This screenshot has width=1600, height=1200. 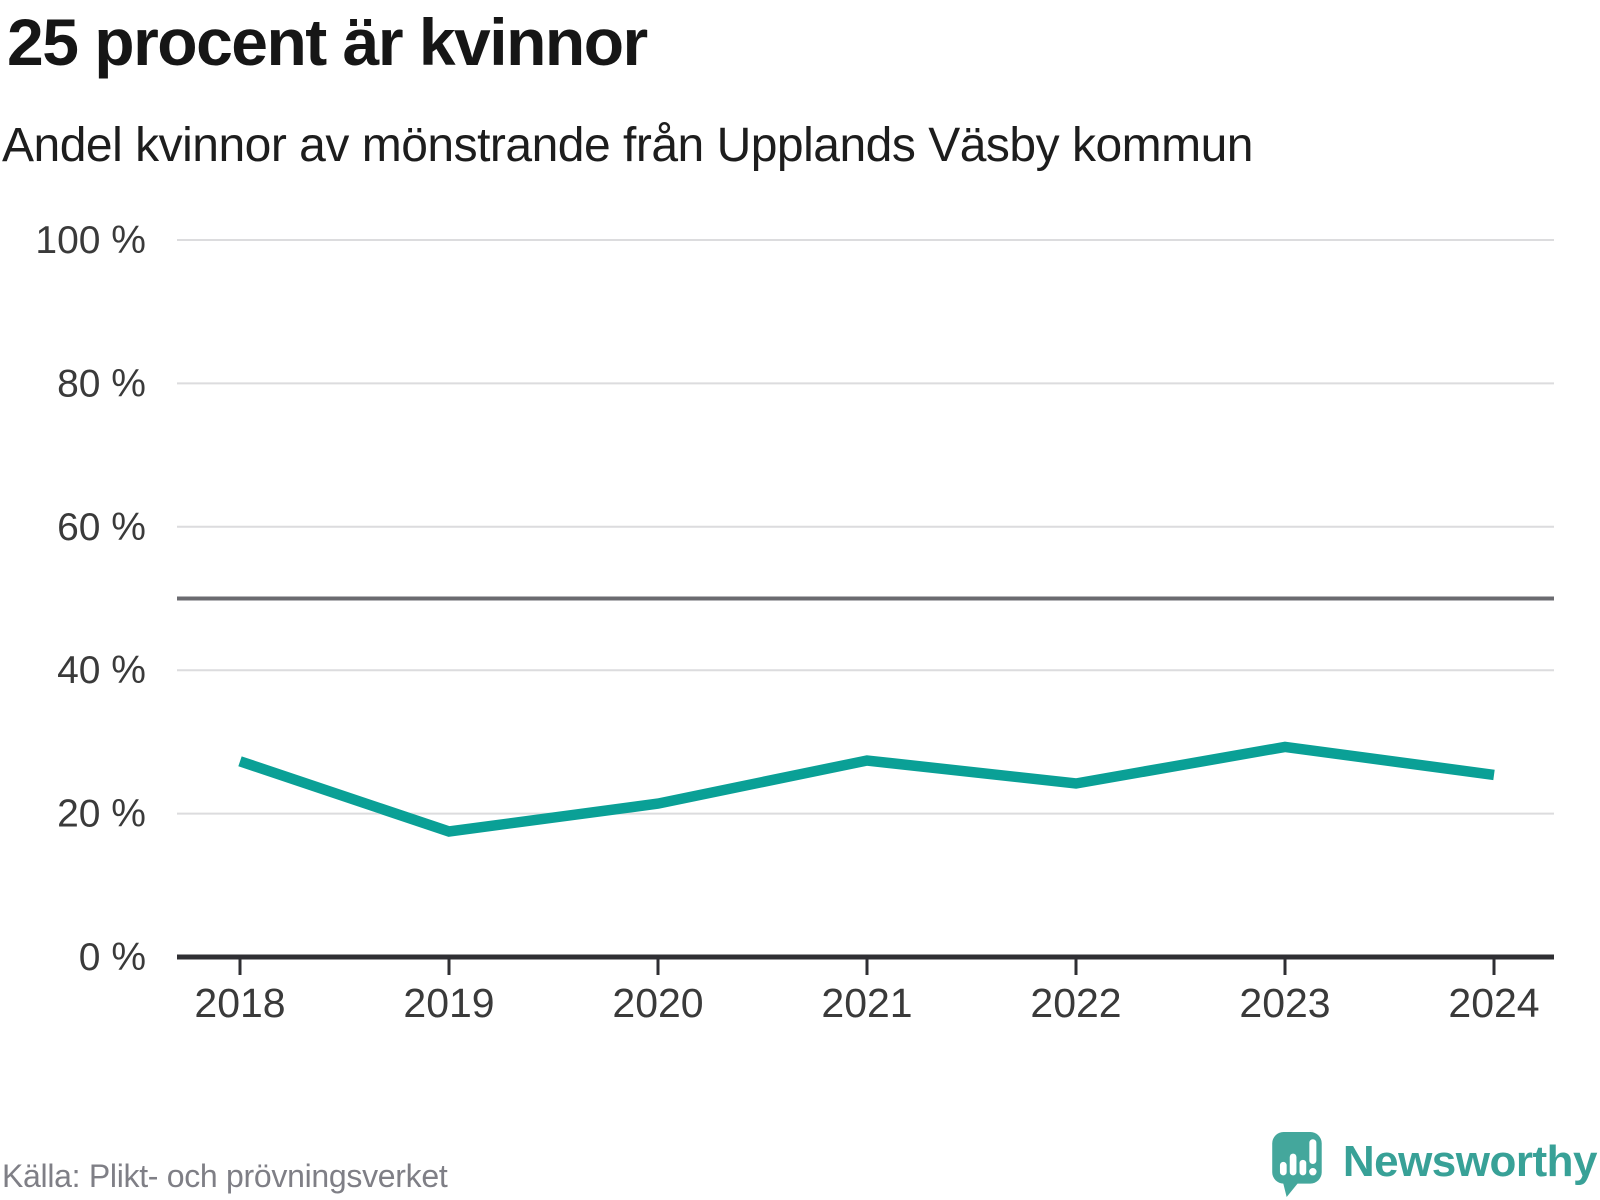 I want to click on x-tick-label-2018: 2018, so click(x=239, y=1003).